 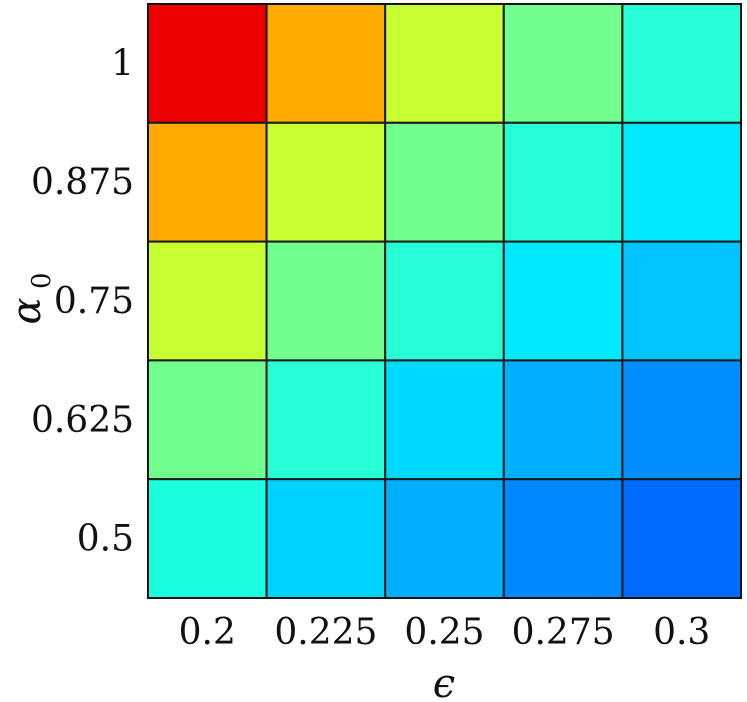 I want to click on heatmap-cell-1-0.2, so click(x=207, y=63).